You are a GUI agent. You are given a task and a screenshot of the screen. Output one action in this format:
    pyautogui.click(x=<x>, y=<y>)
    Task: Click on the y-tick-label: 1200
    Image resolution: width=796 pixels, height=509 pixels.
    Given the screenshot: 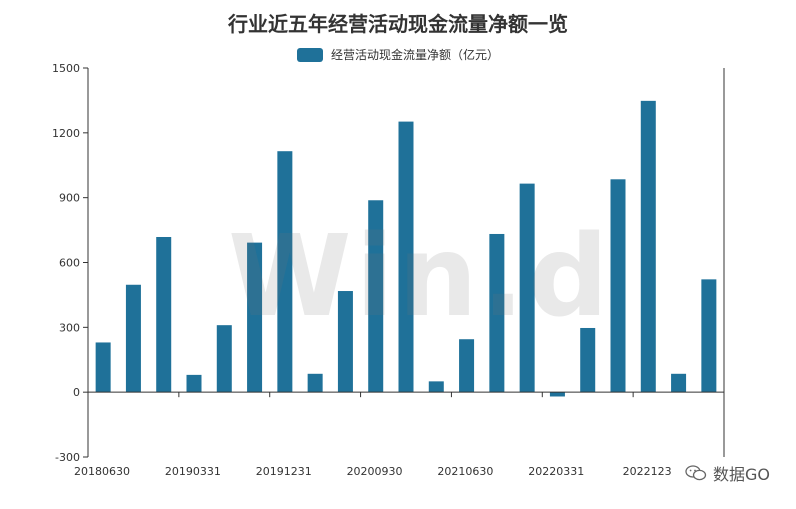 What is the action you would take?
    pyautogui.click(x=66, y=133)
    